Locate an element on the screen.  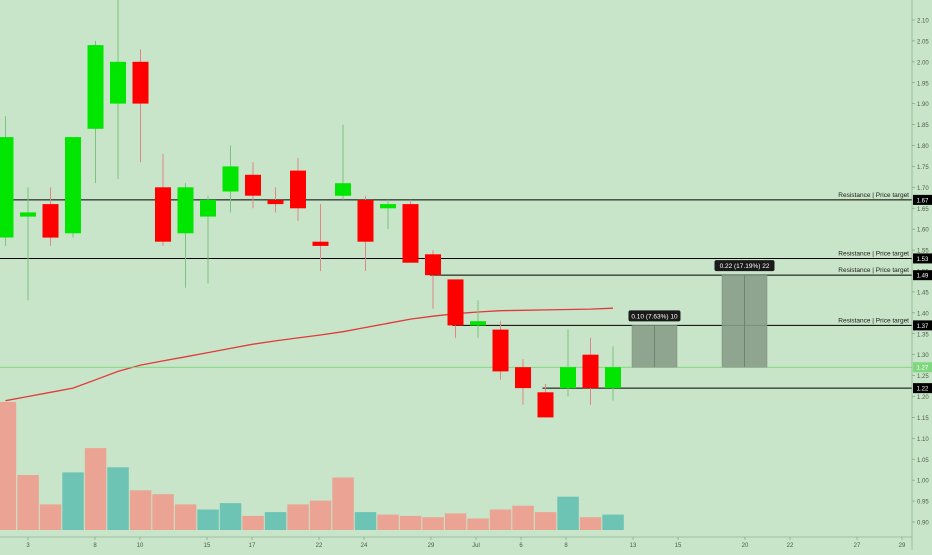
price-axis-label: 1.15 is located at coordinates (923, 419).